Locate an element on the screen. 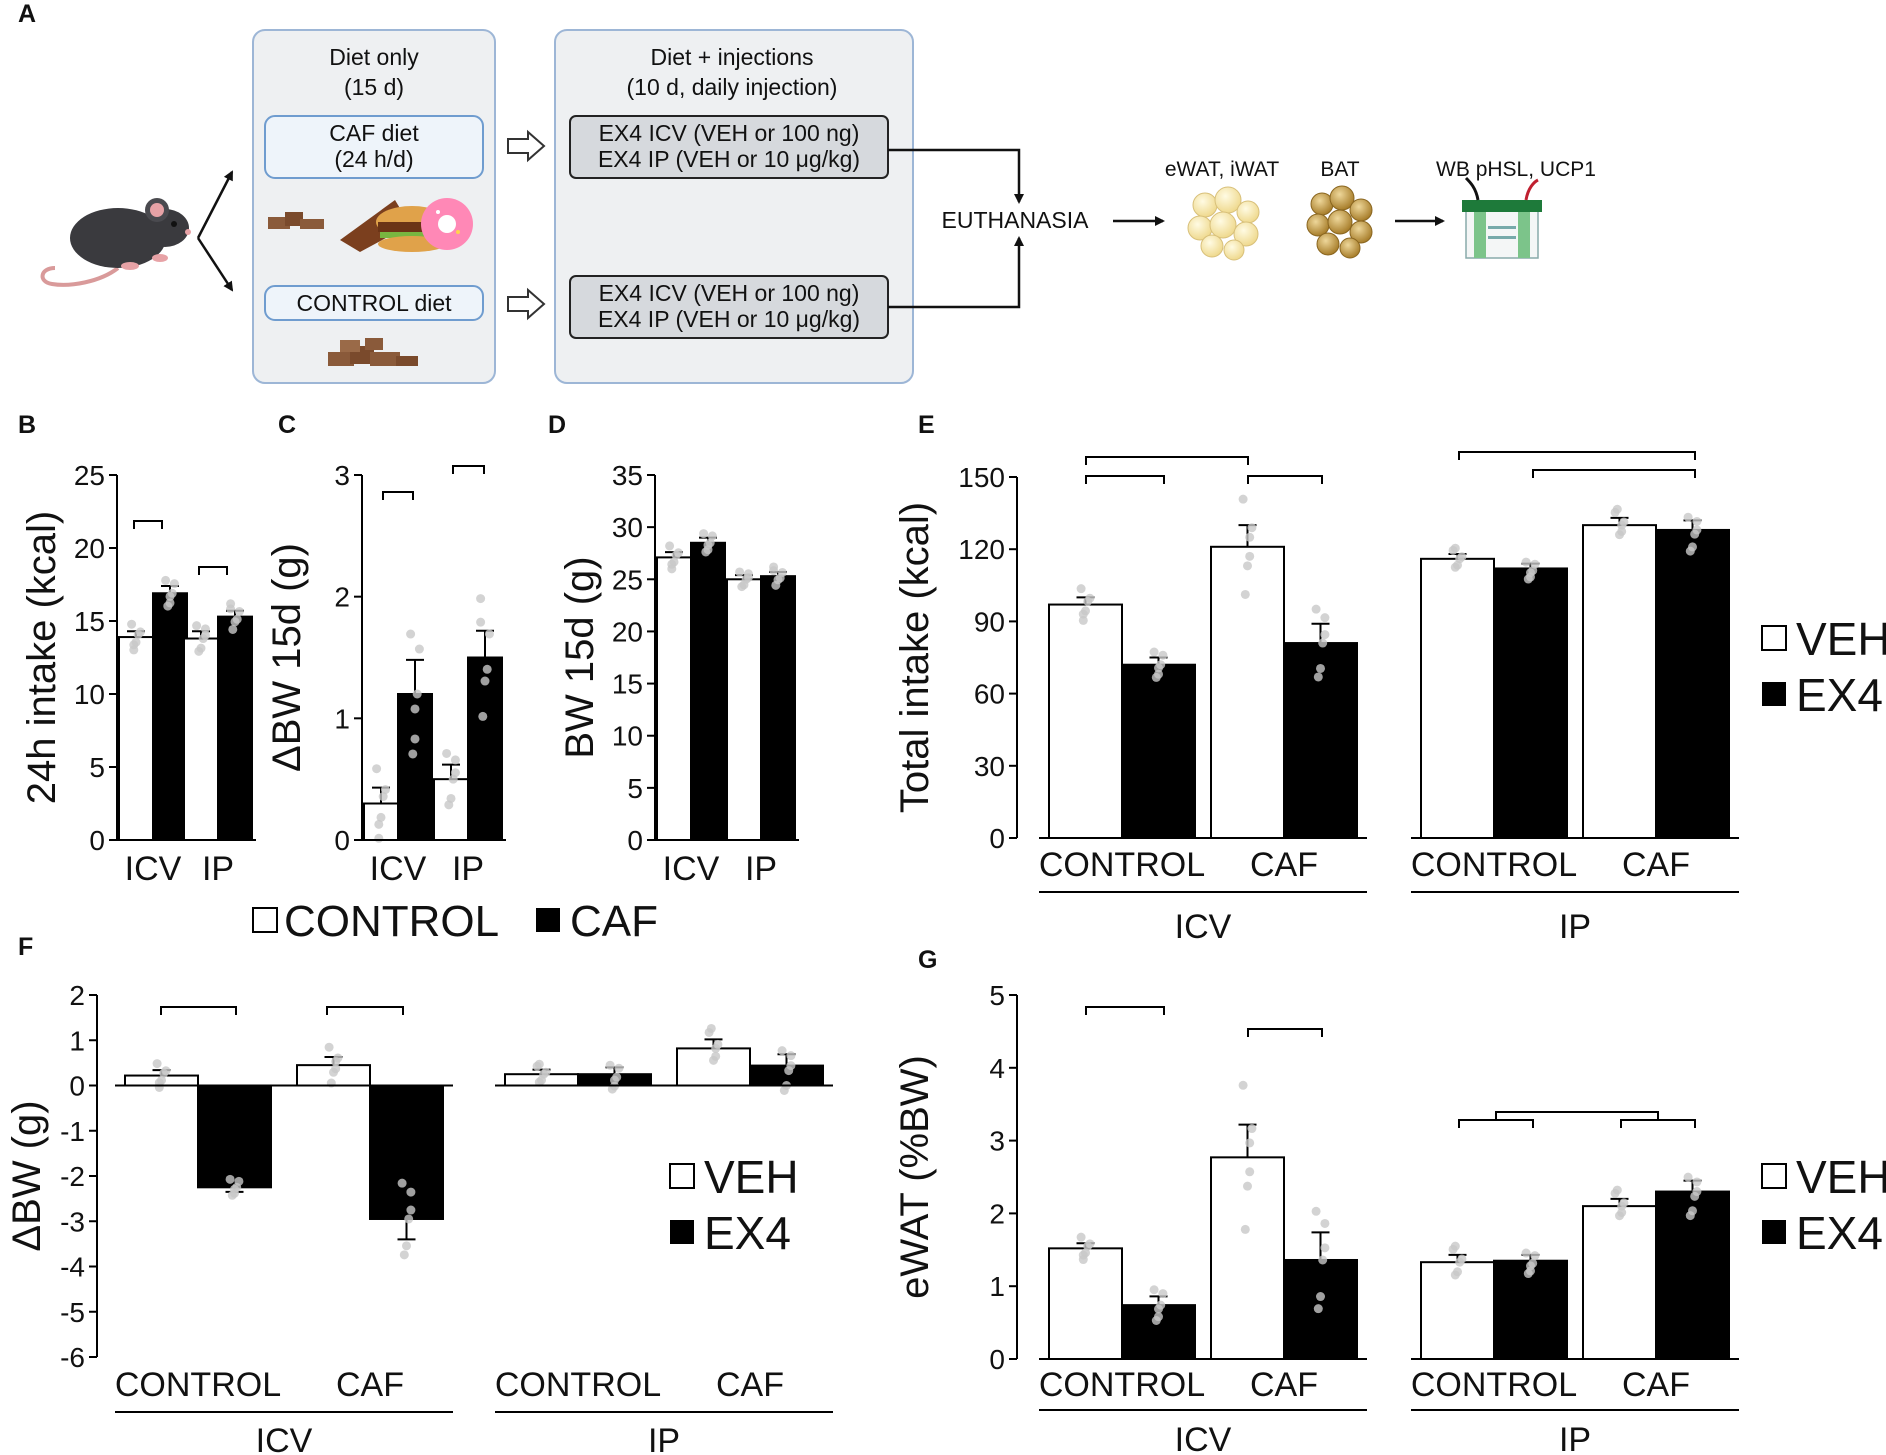 This screenshot has height=1455, width=1886. chart-d: 0 5 10 15 20 25 30 35 BW 15d (g) ICV IP is located at coordinates (678, 674).